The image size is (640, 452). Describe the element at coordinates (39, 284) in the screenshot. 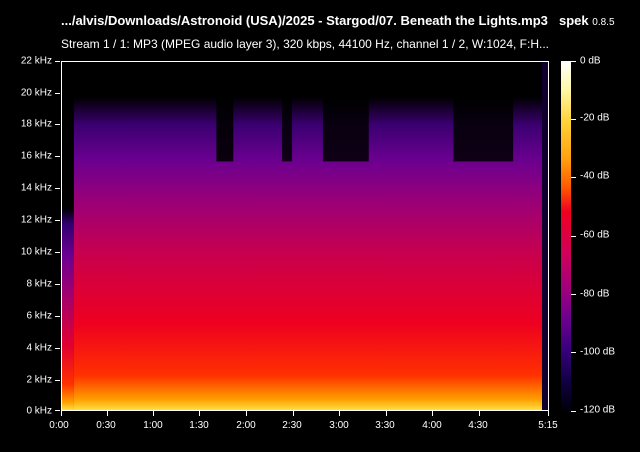

I see `y-tick-label: 8 kHz` at that location.